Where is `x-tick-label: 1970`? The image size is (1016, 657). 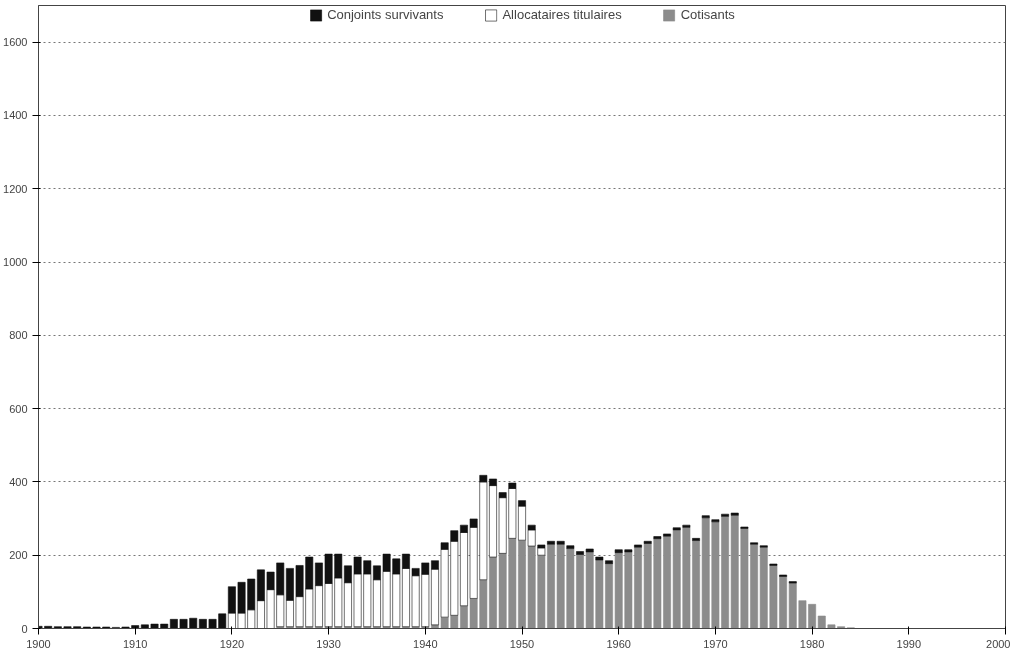 x-tick-label: 1970 is located at coordinates (715, 643).